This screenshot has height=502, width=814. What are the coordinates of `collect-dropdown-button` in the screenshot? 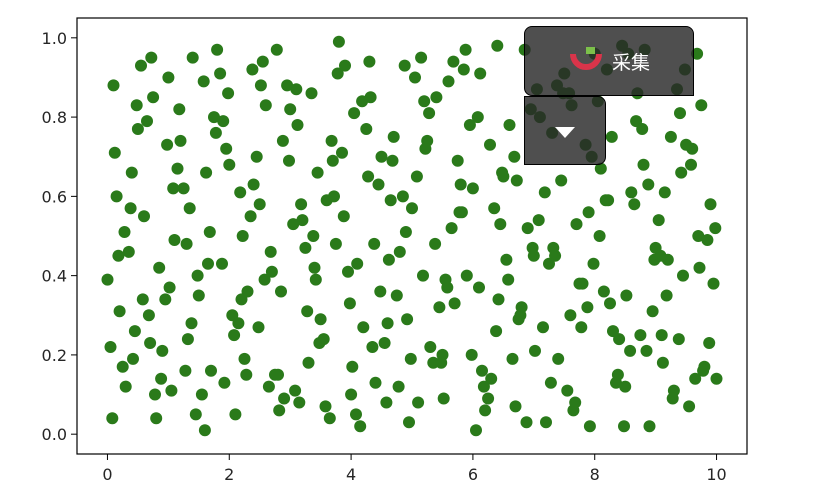 It's located at (565, 130).